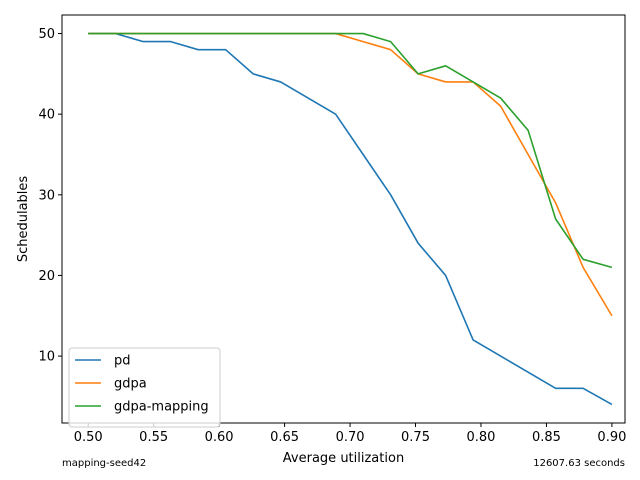  Describe the element at coordinates (104, 463) in the screenshot. I see `run-name-footnote: mapping-seed42` at that location.